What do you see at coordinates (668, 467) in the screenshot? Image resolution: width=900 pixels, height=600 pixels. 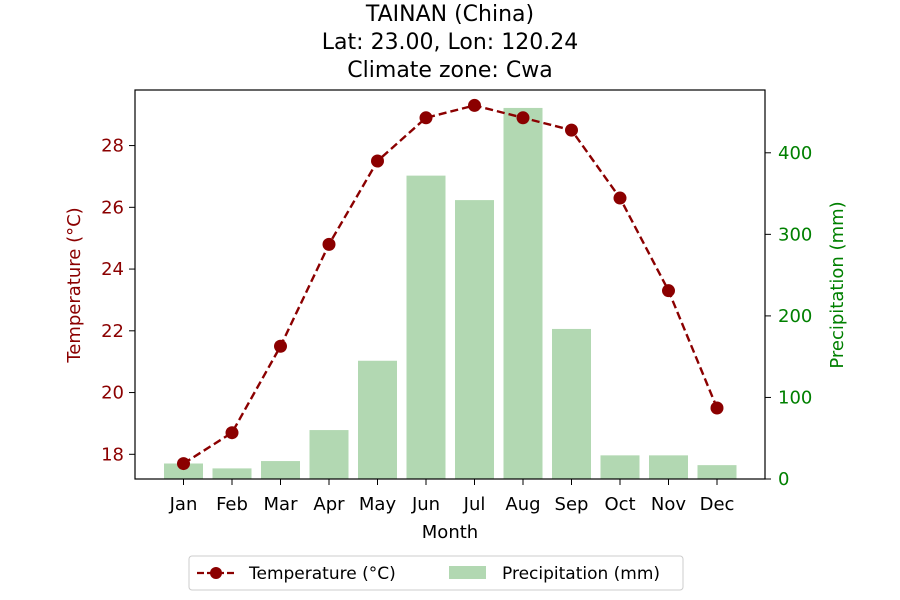 I see `precipitation-bar-nov` at bounding box center [668, 467].